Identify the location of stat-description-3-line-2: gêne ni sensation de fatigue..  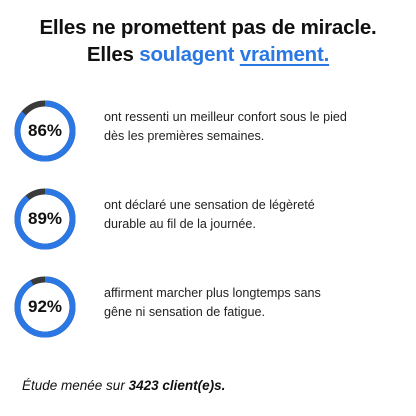
(185, 312).